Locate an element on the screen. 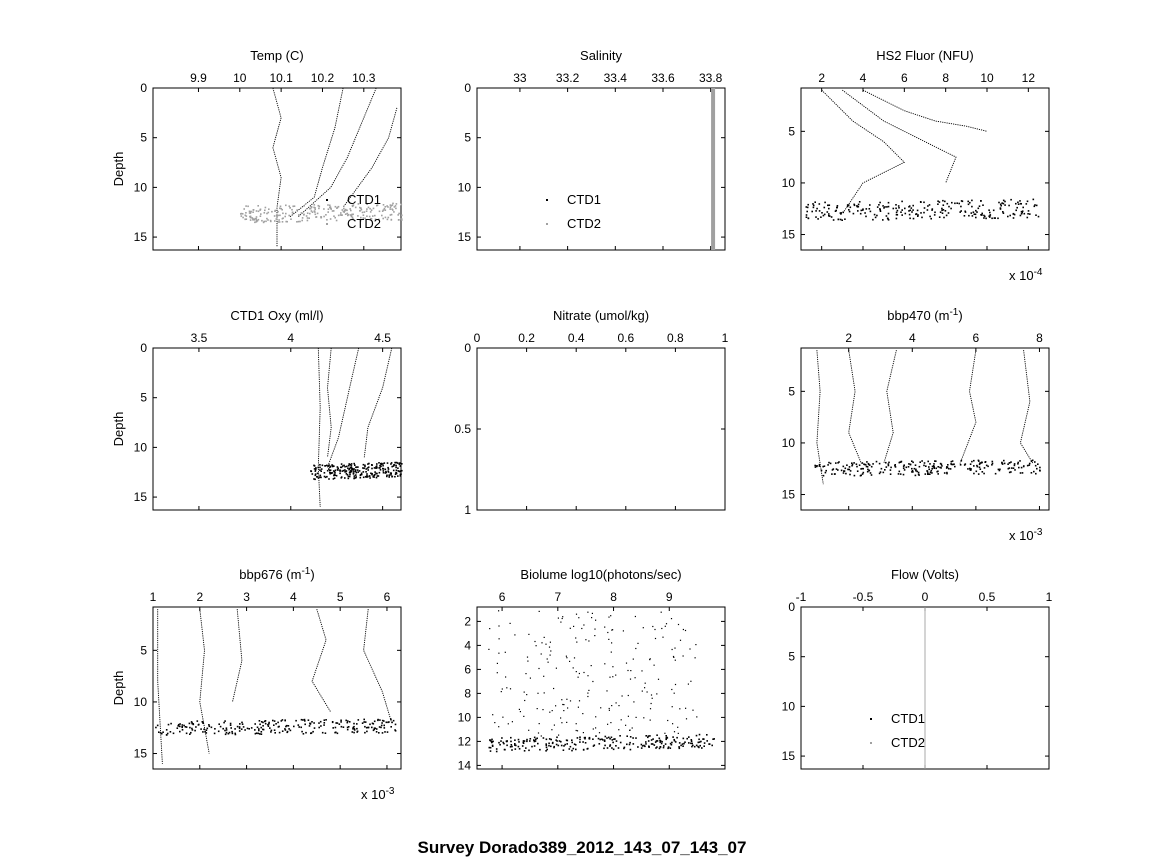 The height and width of the screenshot is (864, 1164). xtick-label: 10 is located at coordinates (240, 78).